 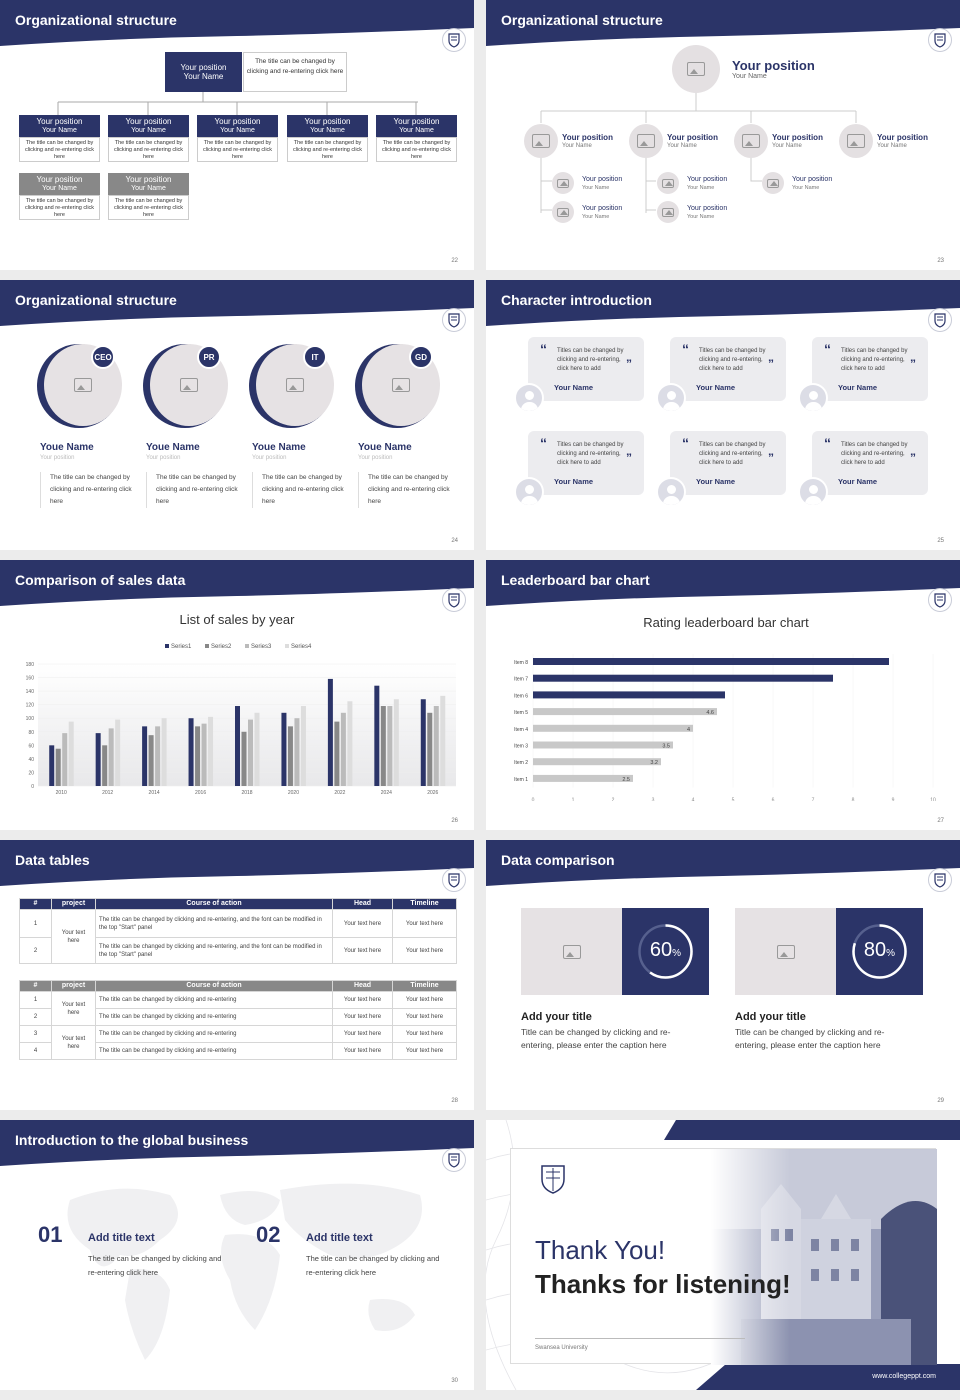 I want to click on y-tick-label: 180, so click(x=30, y=665).